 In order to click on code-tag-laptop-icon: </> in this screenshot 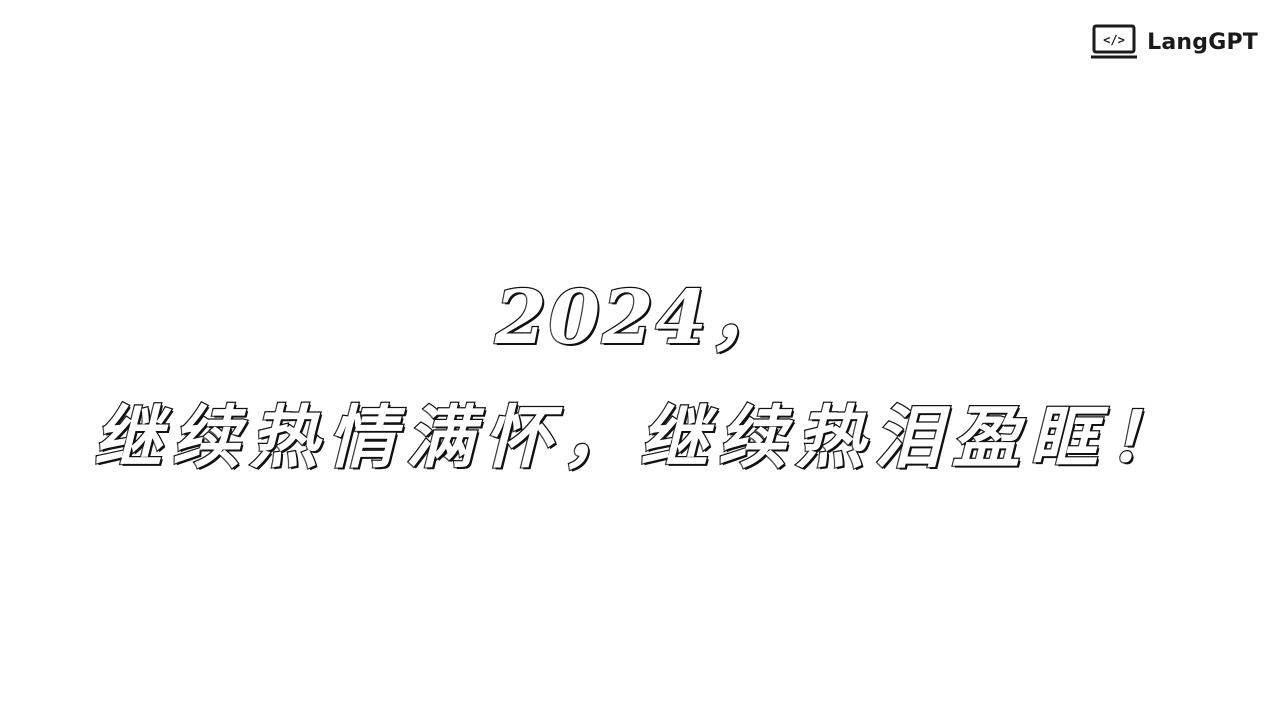, I will do `click(1114, 41)`.